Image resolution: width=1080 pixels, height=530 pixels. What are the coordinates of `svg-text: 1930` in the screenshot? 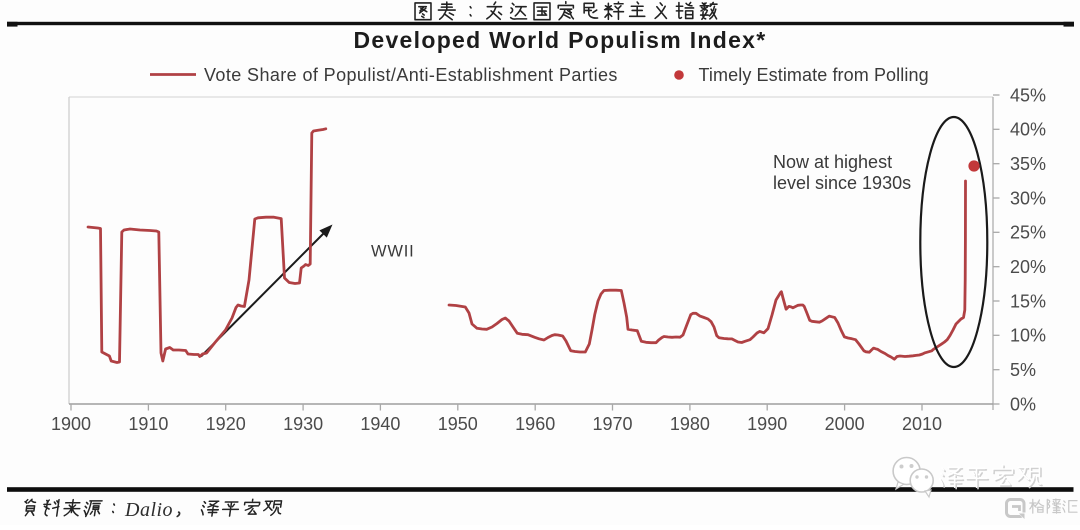 It's located at (303, 424).